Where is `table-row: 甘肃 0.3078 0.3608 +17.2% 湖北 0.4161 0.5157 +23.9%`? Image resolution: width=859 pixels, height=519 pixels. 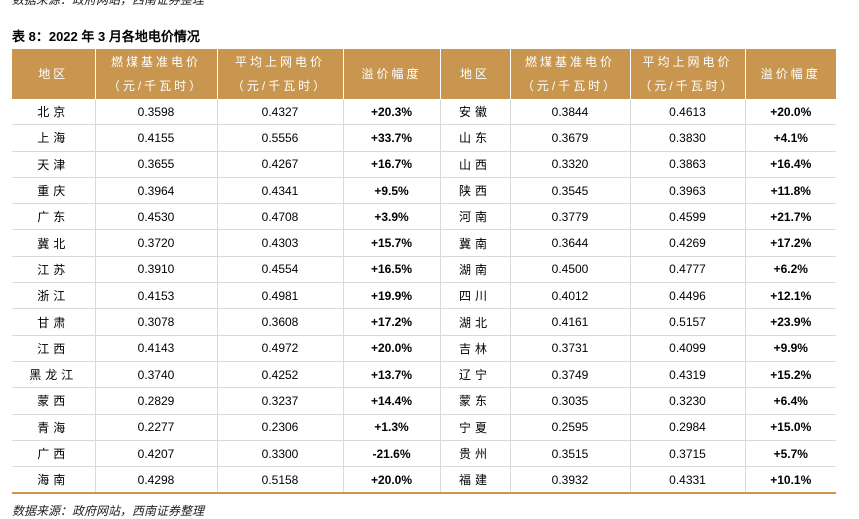
table-row: 甘肃 0.3078 0.3608 +17.2% 湖北 0.4161 0.5157 +23.9% is located at coordinates (424, 322).